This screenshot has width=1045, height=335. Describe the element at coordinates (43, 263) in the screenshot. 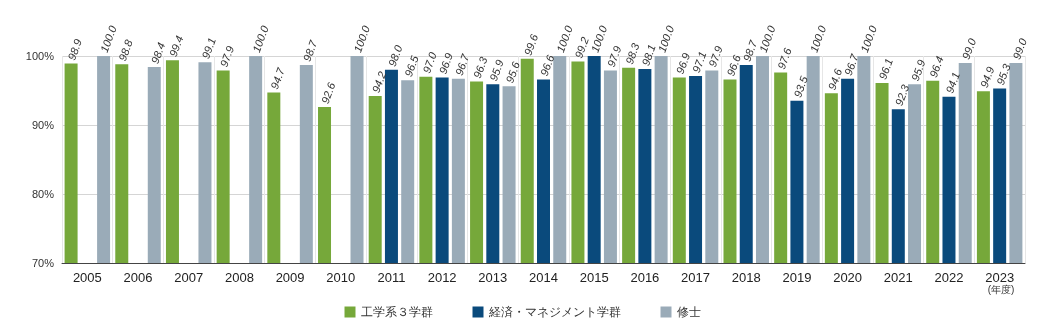

I see `y-tick-label: 70%` at that location.